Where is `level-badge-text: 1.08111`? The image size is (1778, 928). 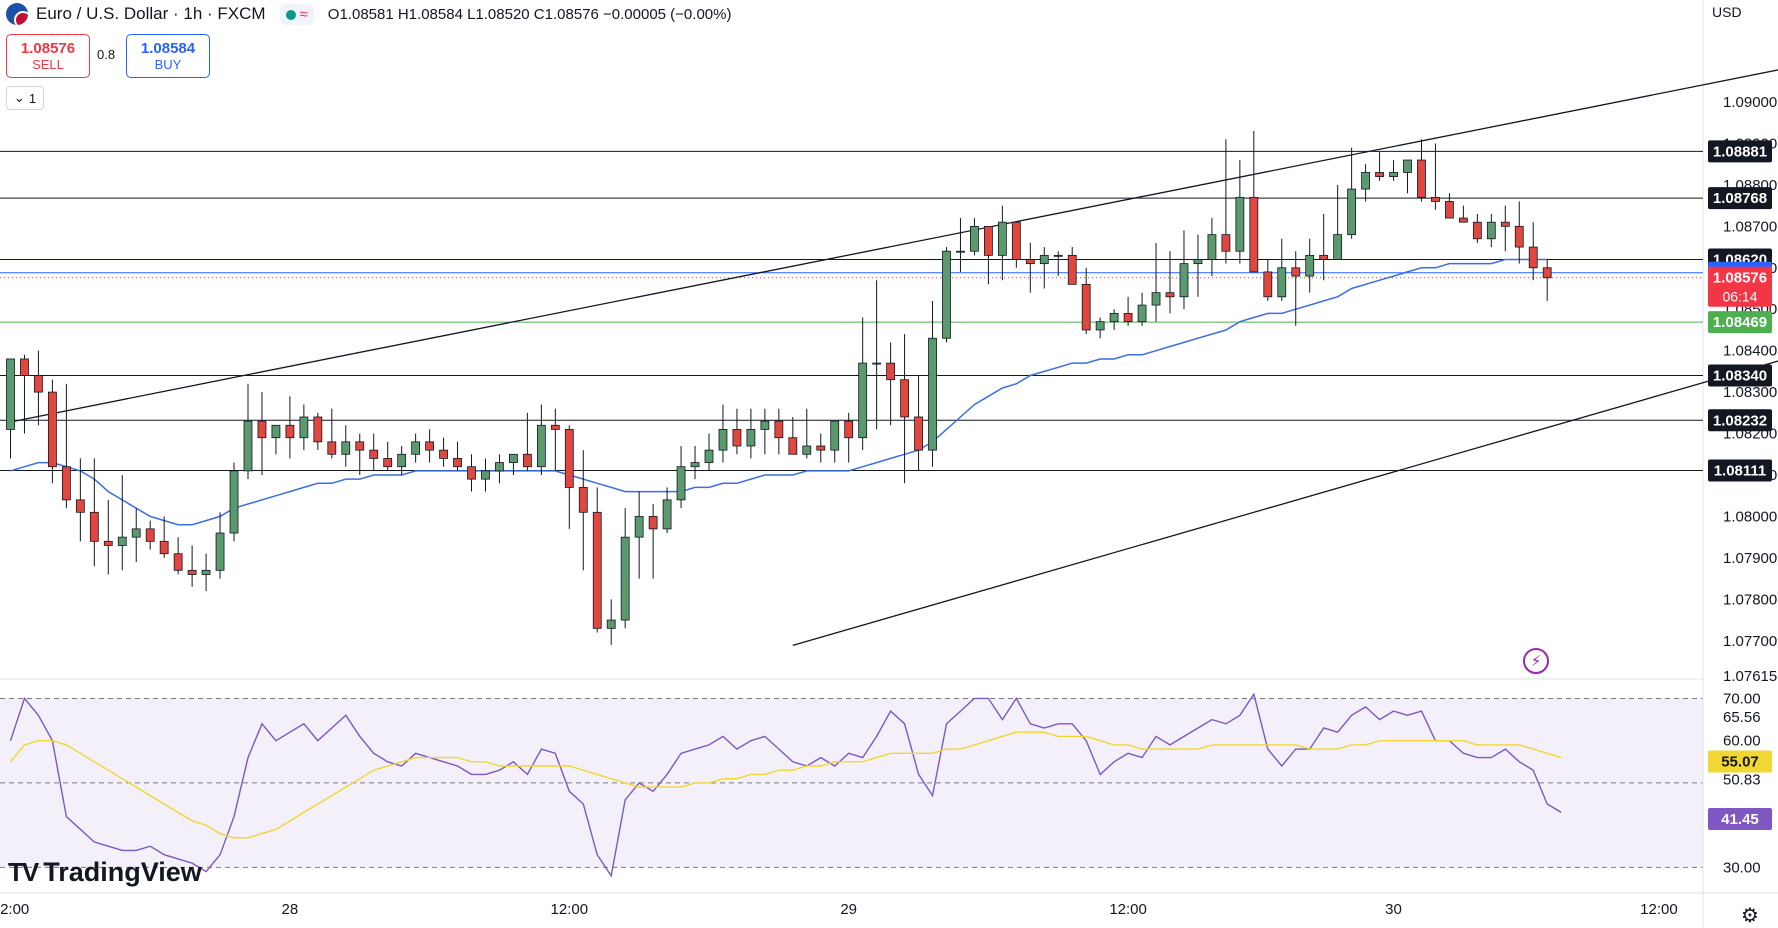
level-badge-text: 1.08111 is located at coordinates (1740, 470).